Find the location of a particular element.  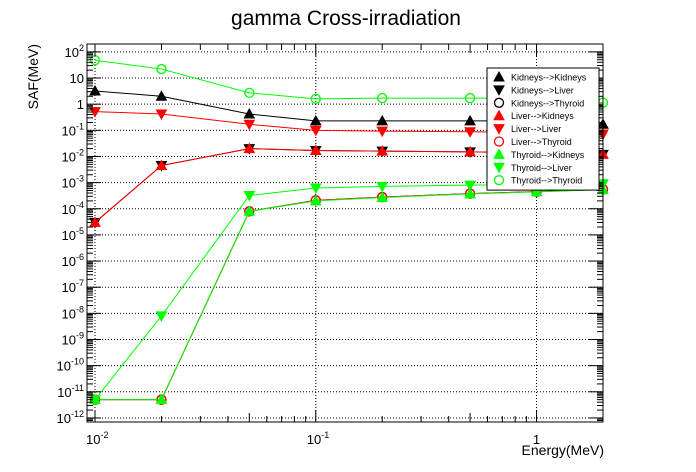

y-tick-label: 10⁻¹¹ is located at coordinates (70, 391).